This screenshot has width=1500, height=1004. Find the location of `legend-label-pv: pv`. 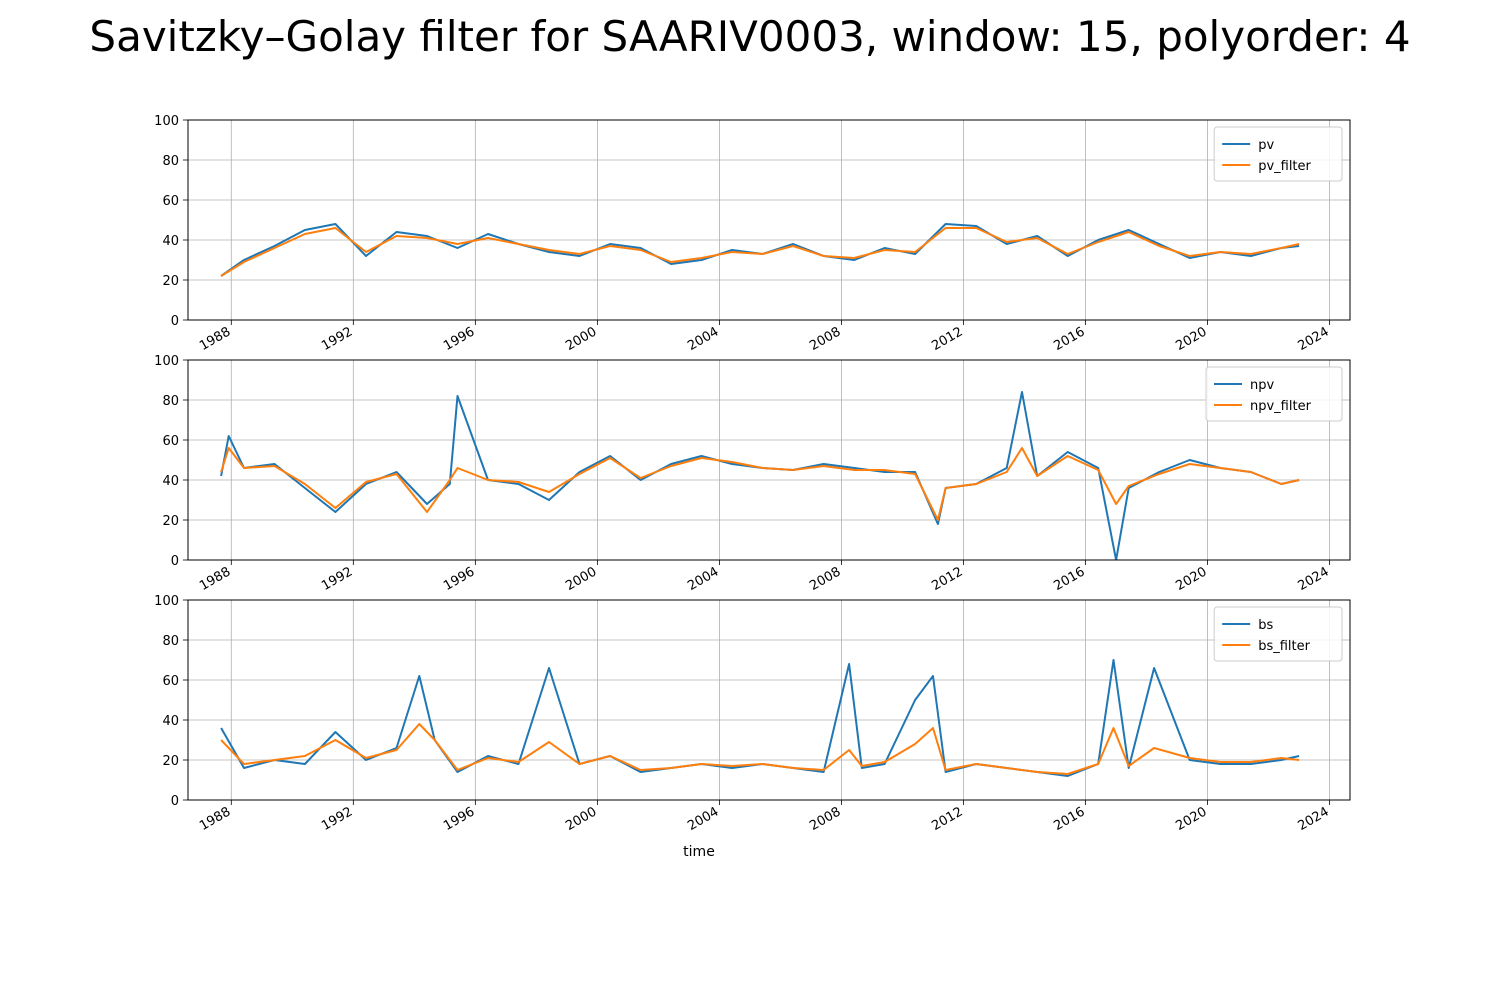

legend-label-pv: pv is located at coordinates (1266, 145).